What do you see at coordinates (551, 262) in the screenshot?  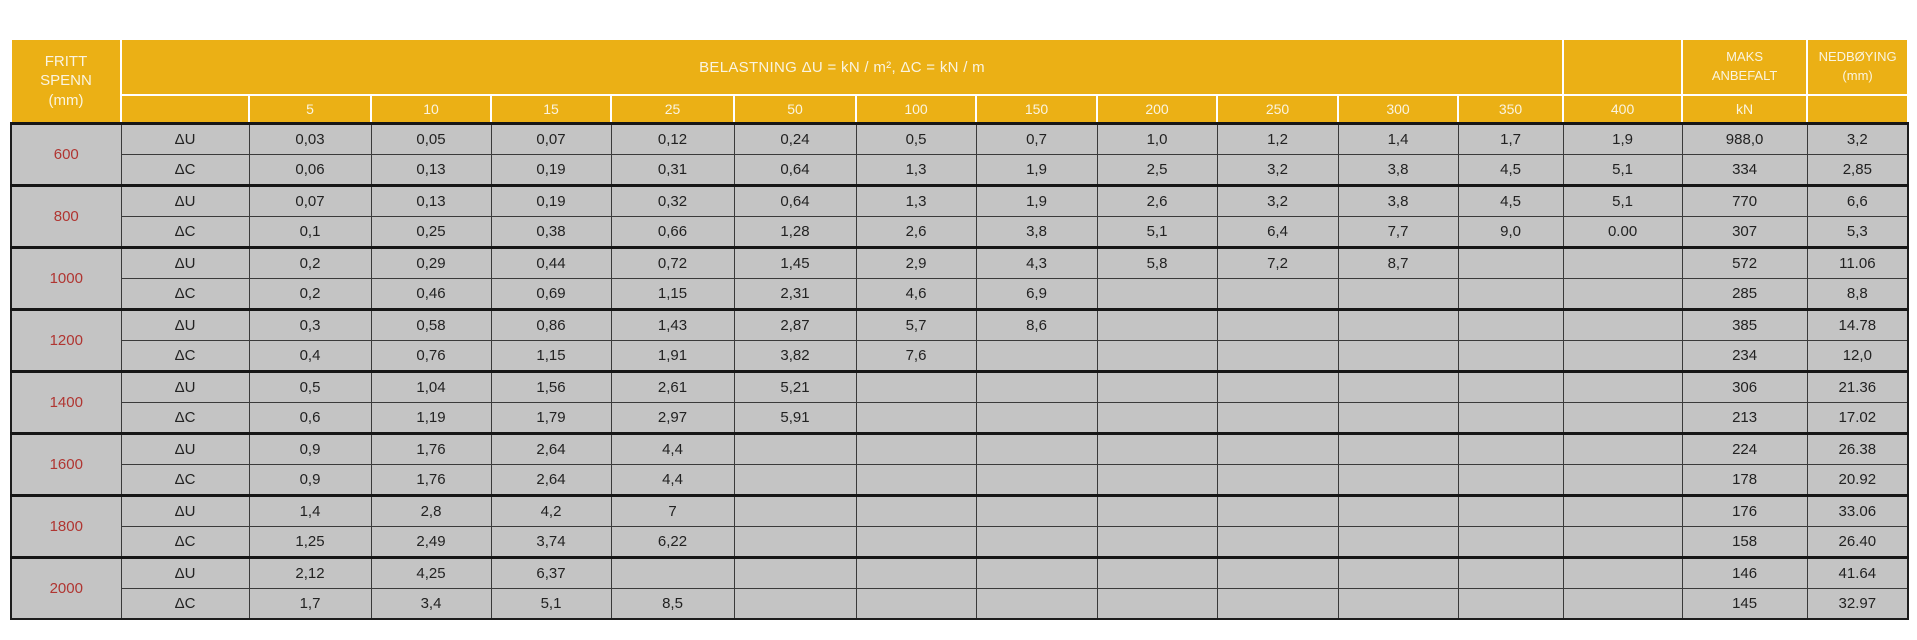 I see `load-value: 0,44` at bounding box center [551, 262].